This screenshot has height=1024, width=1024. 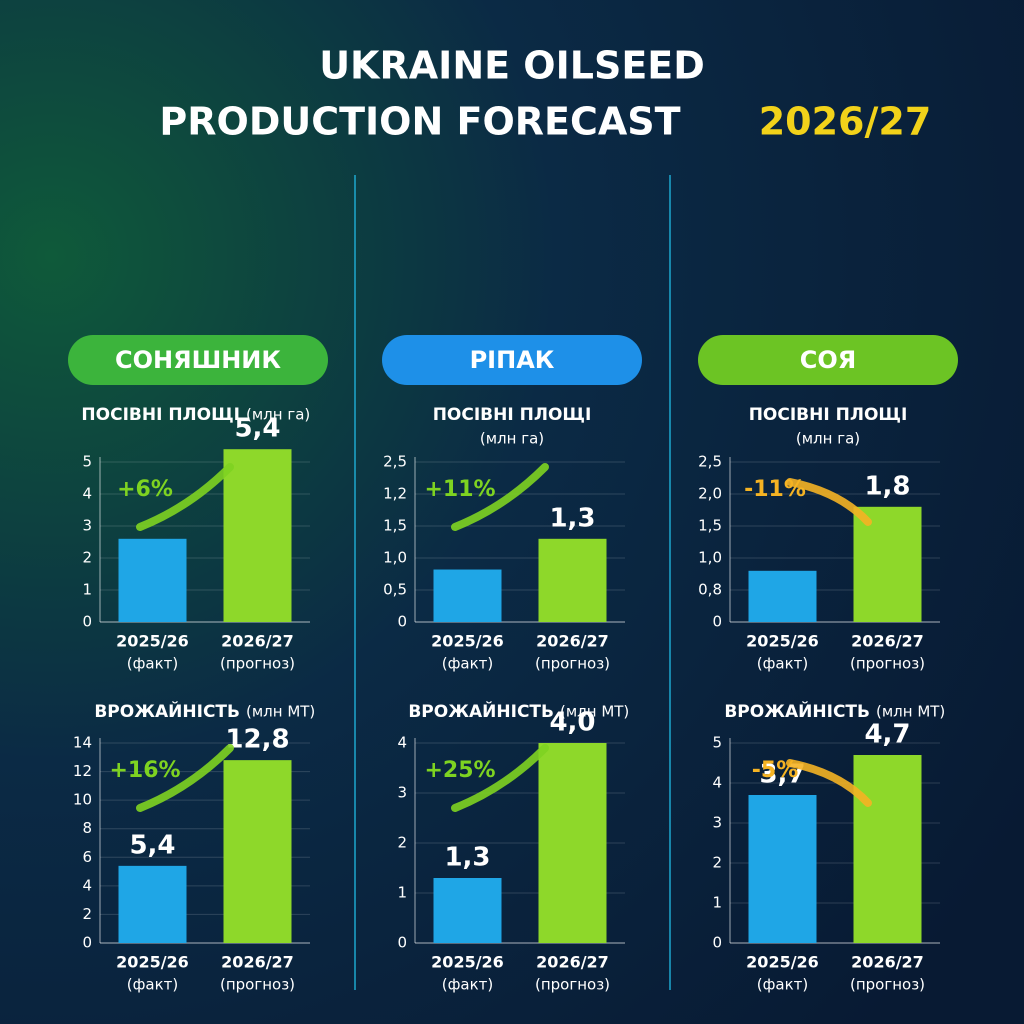 I want to click on title-line: PRODUCTION FORECAST, so click(x=419, y=122).